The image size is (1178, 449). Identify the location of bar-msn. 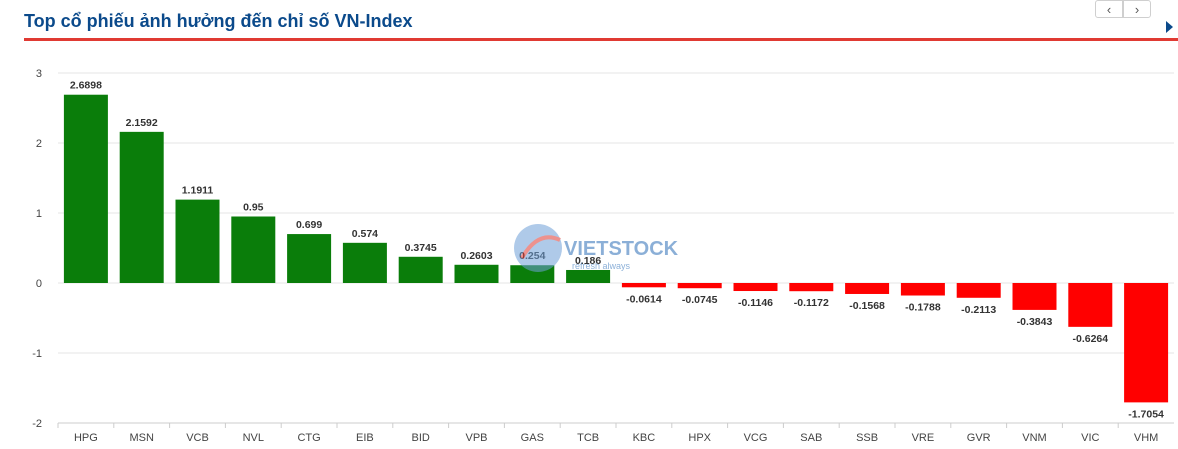
(141, 207).